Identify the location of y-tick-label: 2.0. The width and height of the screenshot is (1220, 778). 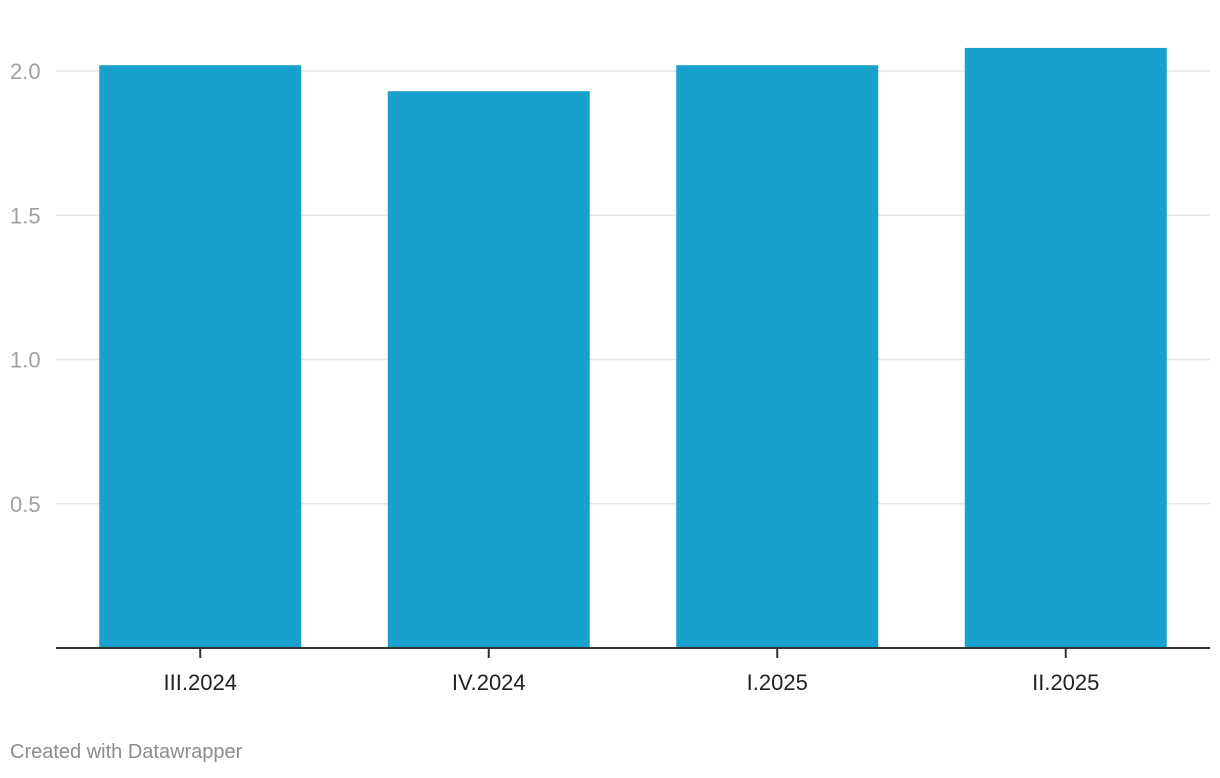
(25, 71).